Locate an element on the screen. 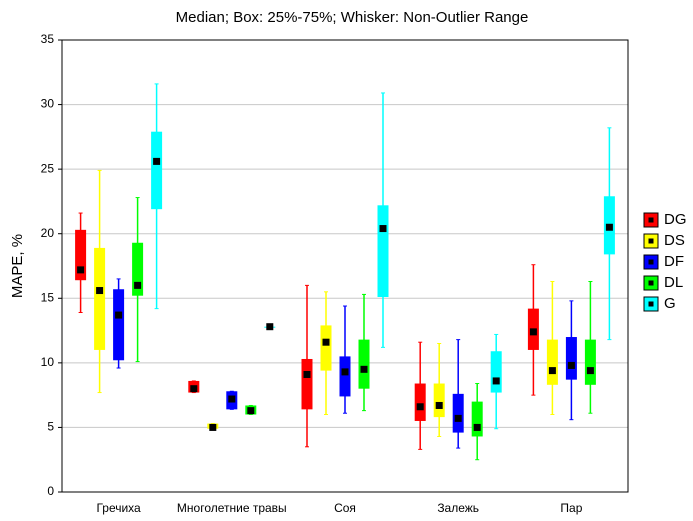  legend-label: DS is located at coordinates (674, 240).